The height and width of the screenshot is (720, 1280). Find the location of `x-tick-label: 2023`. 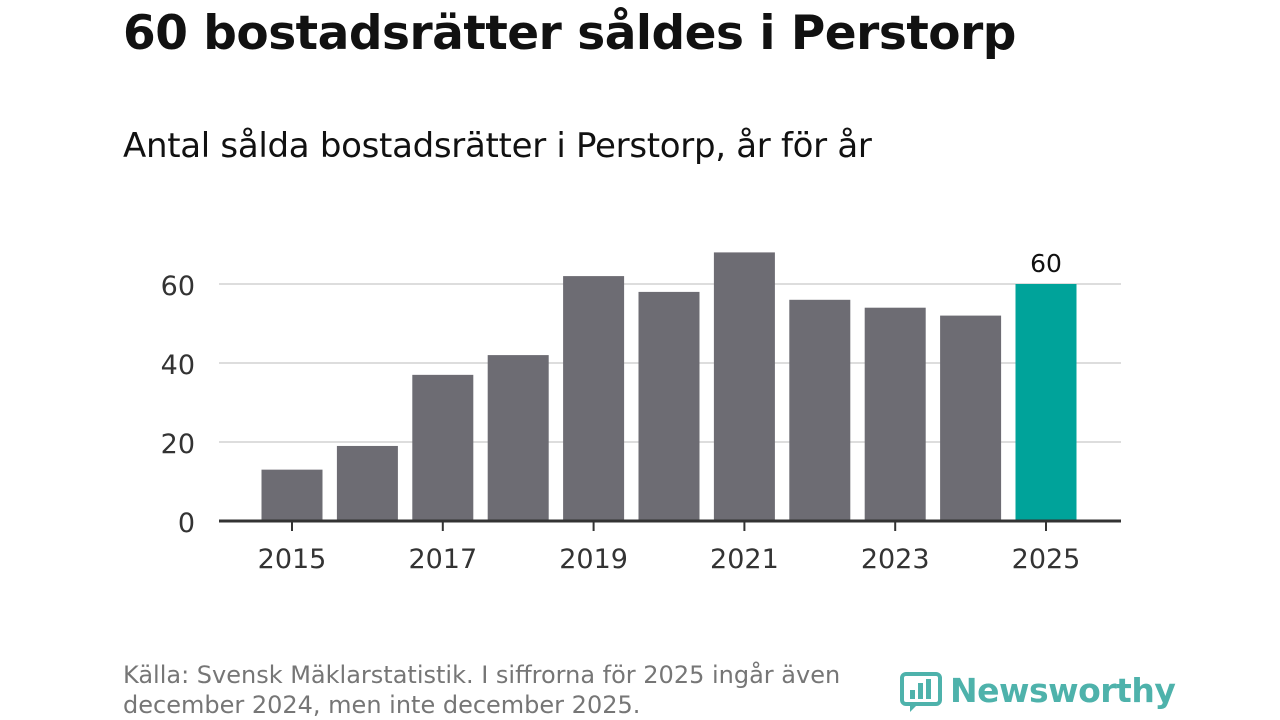

x-tick-label: 2023 is located at coordinates (895, 559).